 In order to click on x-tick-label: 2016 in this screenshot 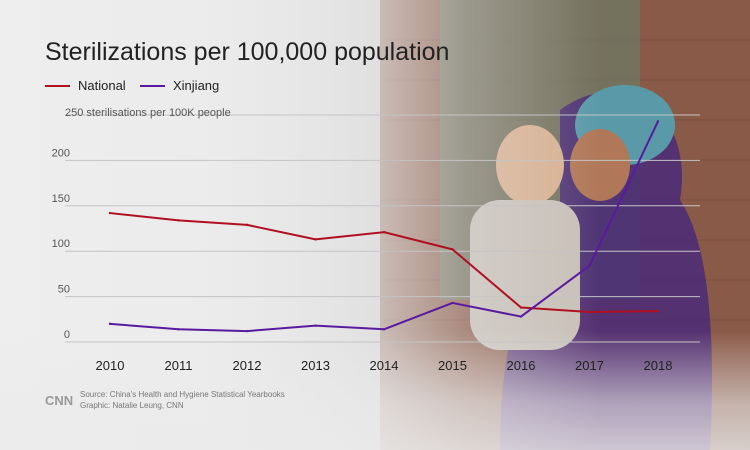, I will do `click(521, 365)`.